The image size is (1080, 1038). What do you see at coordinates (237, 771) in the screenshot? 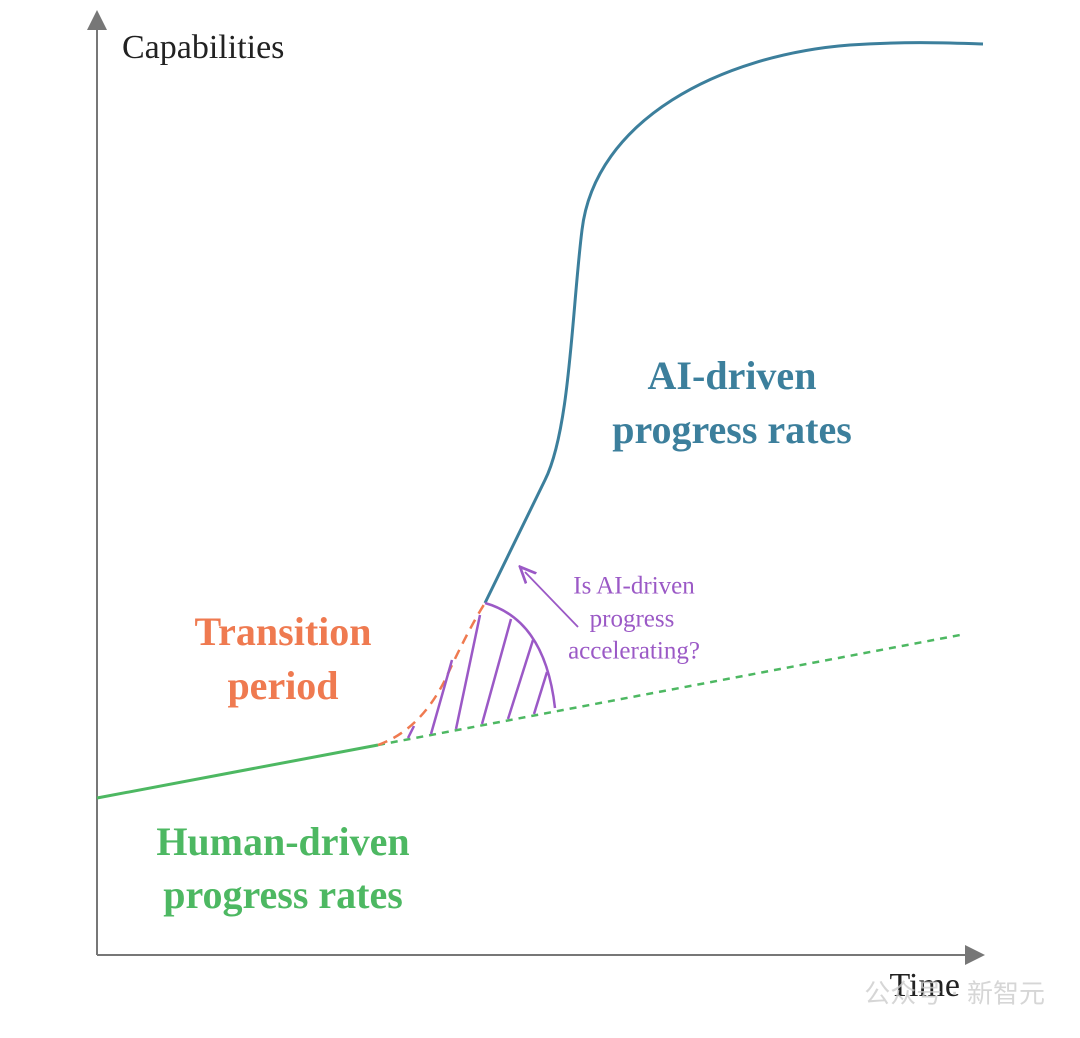
I see `human-line` at bounding box center [237, 771].